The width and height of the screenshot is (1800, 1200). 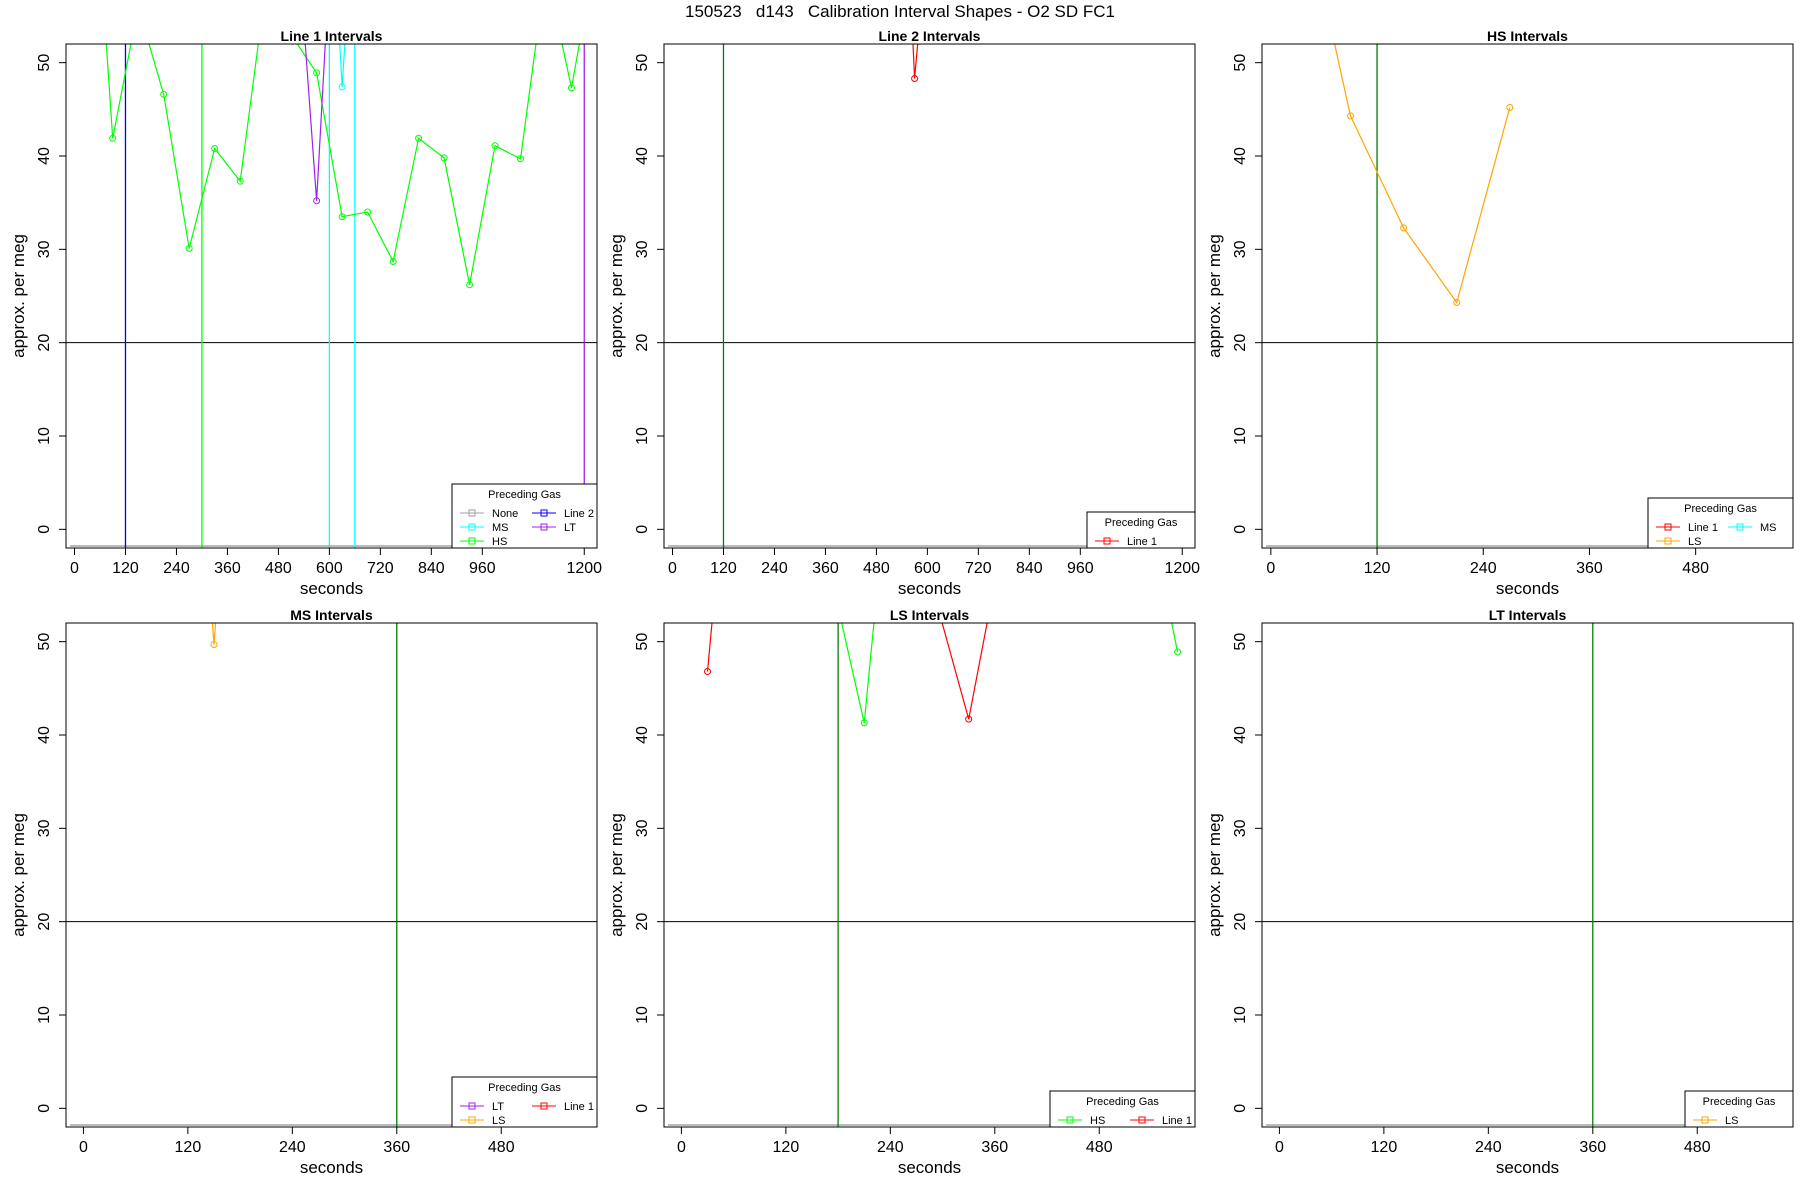 What do you see at coordinates (570, 528) in the screenshot?
I see `legend-label-lt: LT` at bounding box center [570, 528].